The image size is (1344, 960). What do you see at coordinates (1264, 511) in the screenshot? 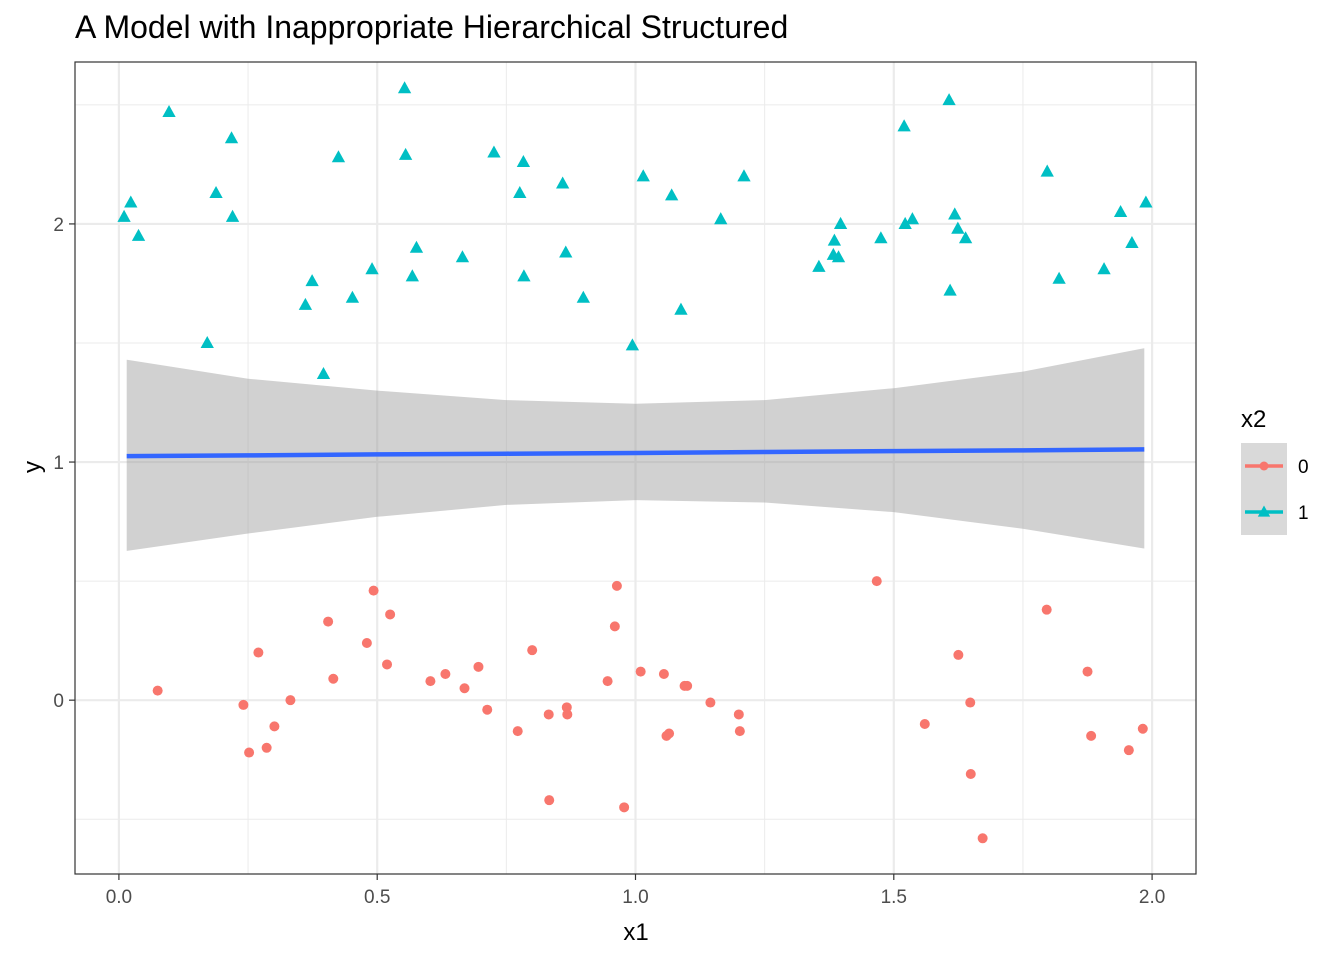
I see `legend-key-triangle` at bounding box center [1264, 511].